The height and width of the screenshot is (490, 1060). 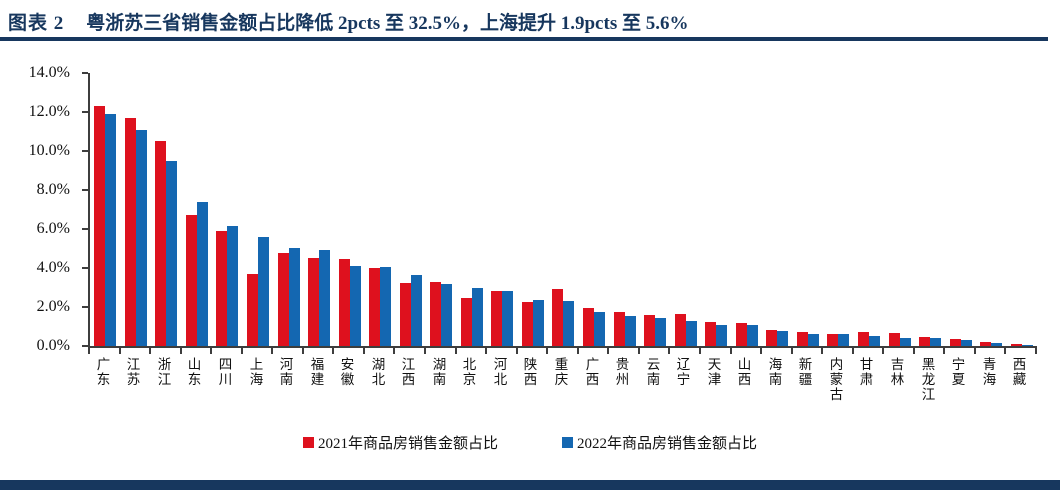 What do you see at coordinates (710, 334) in the screenshot?
I see `bar-2021-天津` at bounding box center [710, 334].